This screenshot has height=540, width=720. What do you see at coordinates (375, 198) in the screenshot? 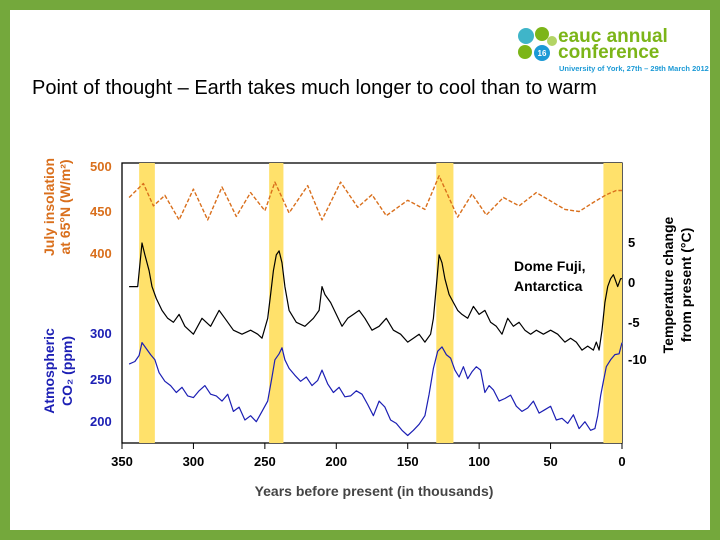
I see `insolation-line` at bounding box center [375, 198].